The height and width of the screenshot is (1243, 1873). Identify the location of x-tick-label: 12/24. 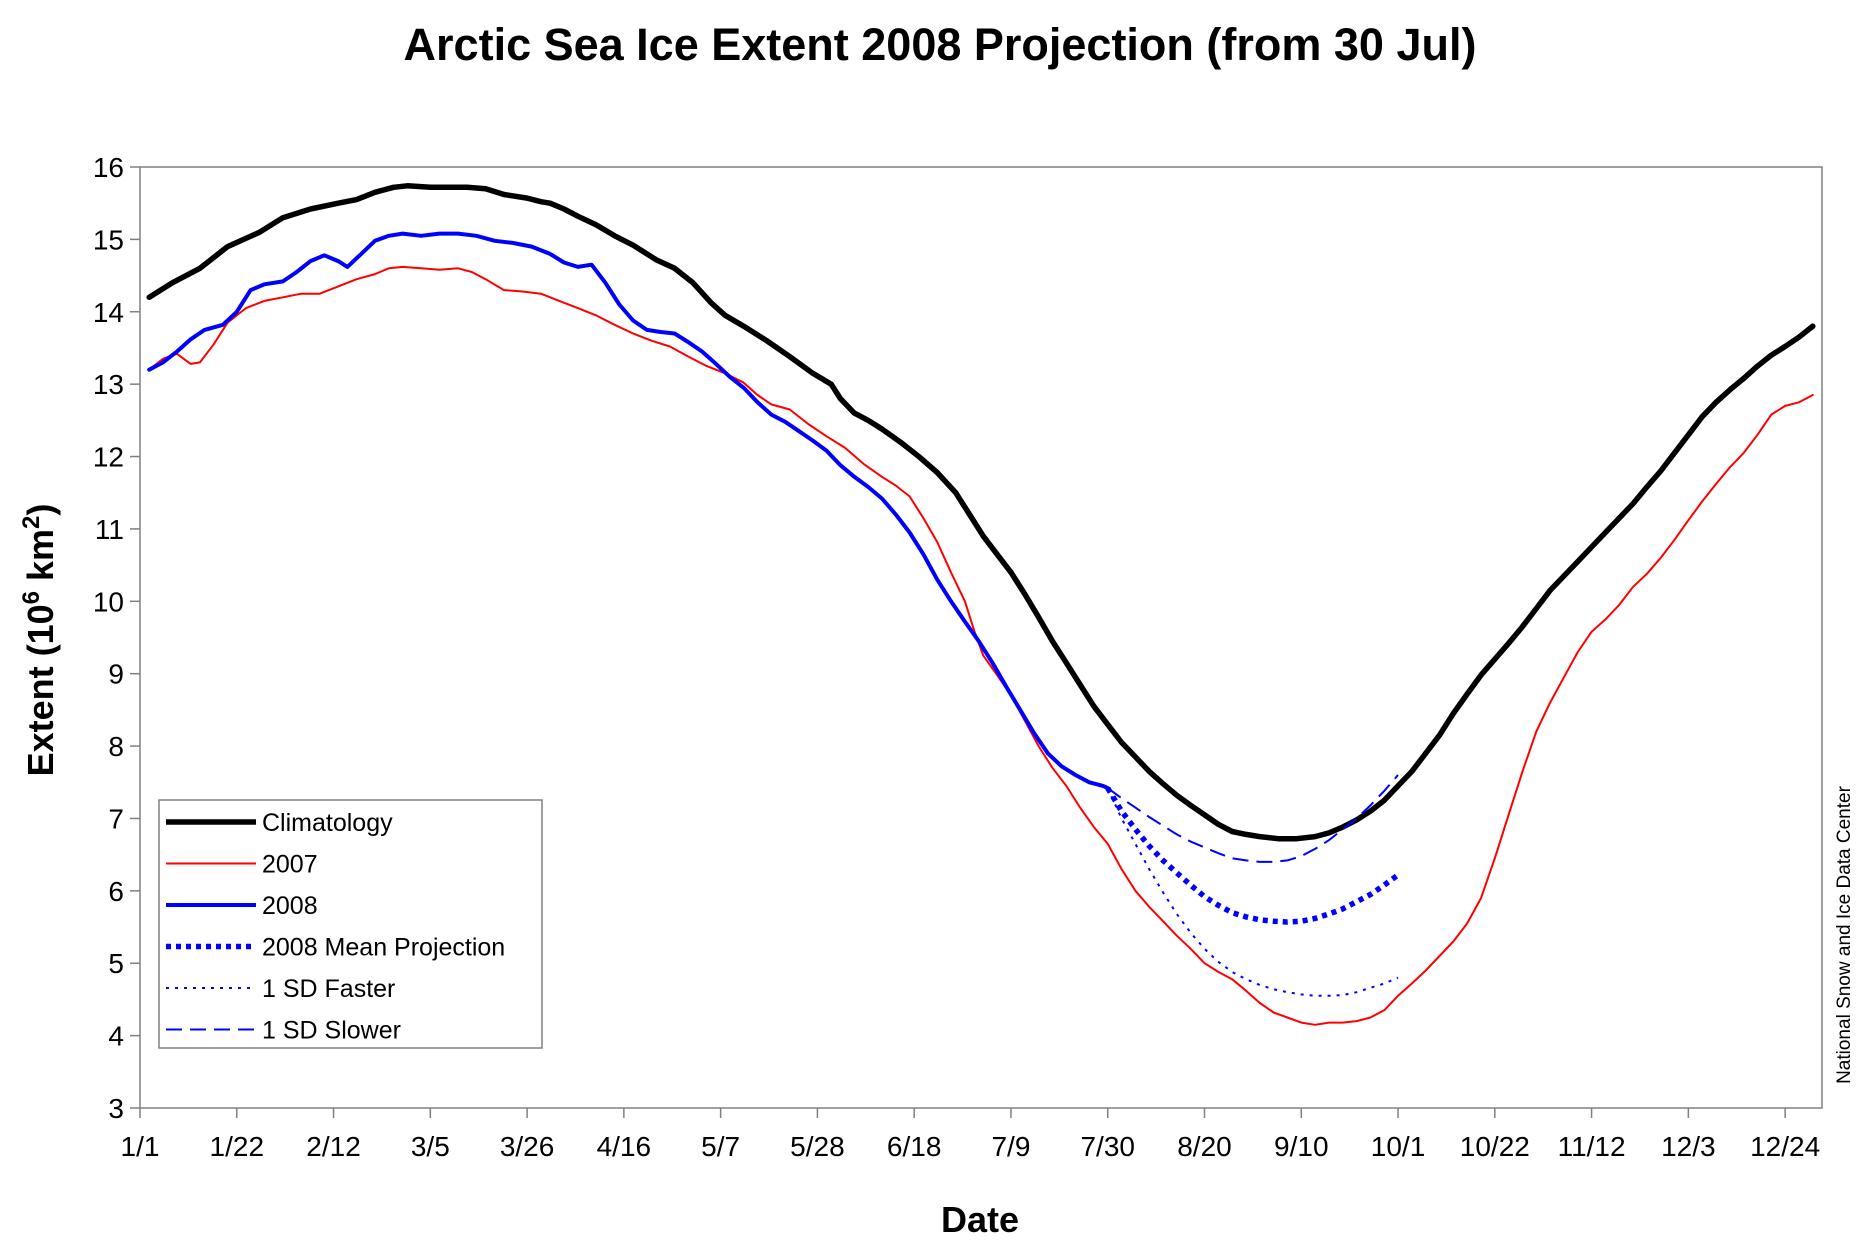
(1785, 1146).